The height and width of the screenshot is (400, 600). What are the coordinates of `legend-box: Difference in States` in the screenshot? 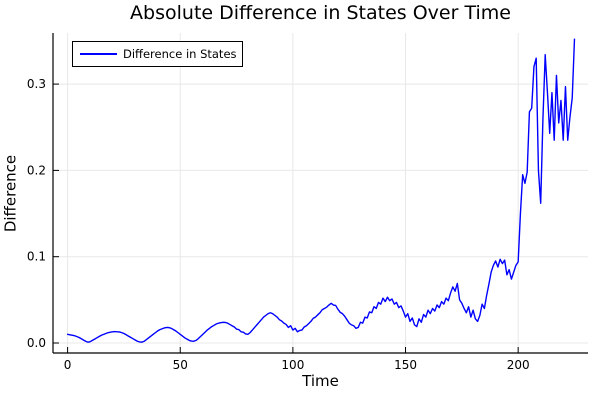 It's located at (157, 54).